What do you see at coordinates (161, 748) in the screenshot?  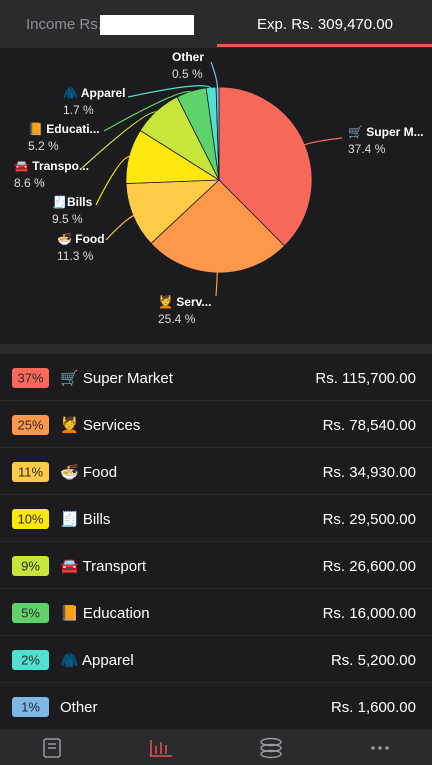 I see `nav-stats` at bounding box center [161, 748].